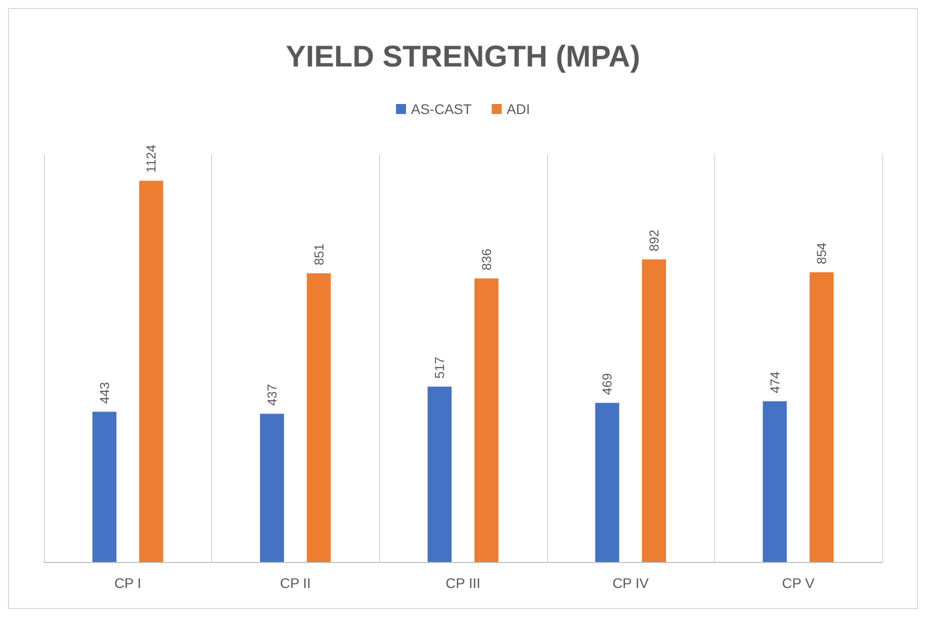  Describe the element at coordinates (774, 382) in the screenshot. I see `data-label: 474` at that location.